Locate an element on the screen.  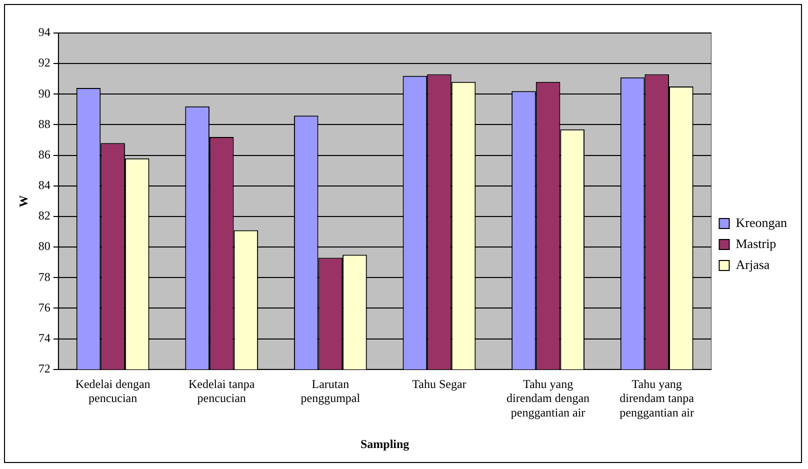
y-tick-label: 80 is located at coordinates (44, 246).